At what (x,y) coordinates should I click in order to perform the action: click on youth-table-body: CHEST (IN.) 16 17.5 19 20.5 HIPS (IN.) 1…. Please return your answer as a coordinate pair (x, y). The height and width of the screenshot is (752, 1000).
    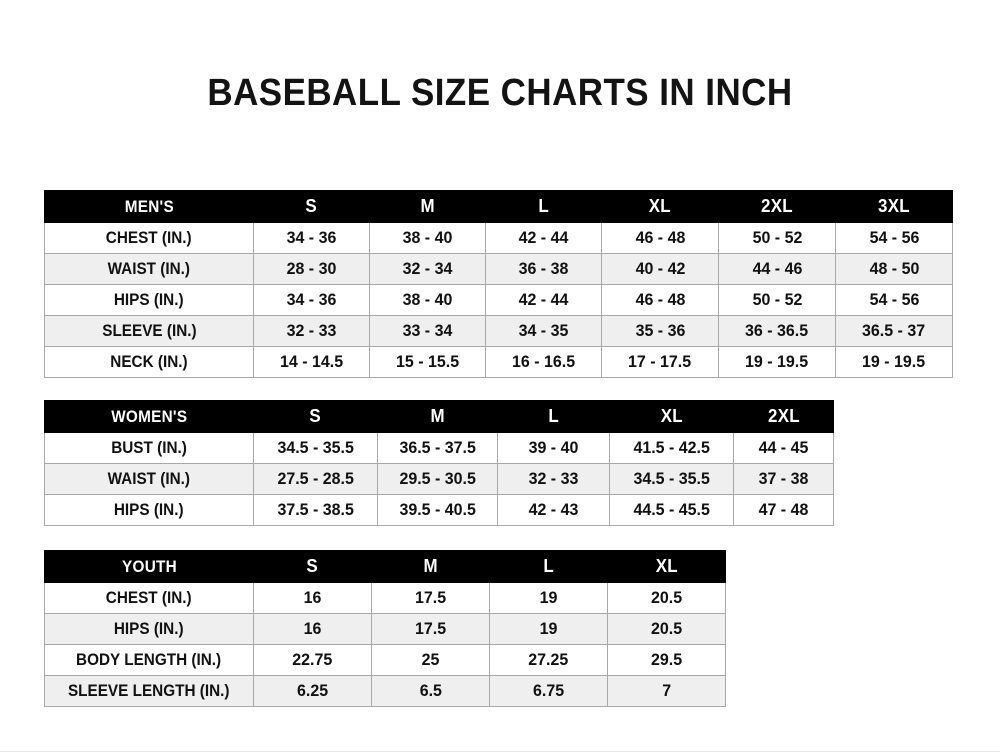
    Looking at the image, I should click on (385, 644).